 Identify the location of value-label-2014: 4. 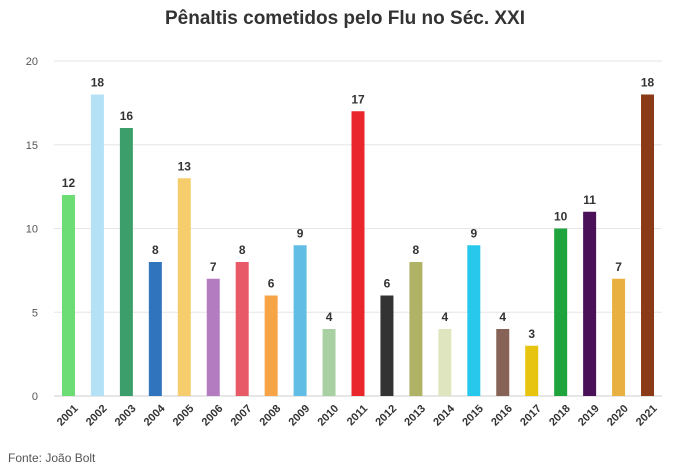
(445, 317).